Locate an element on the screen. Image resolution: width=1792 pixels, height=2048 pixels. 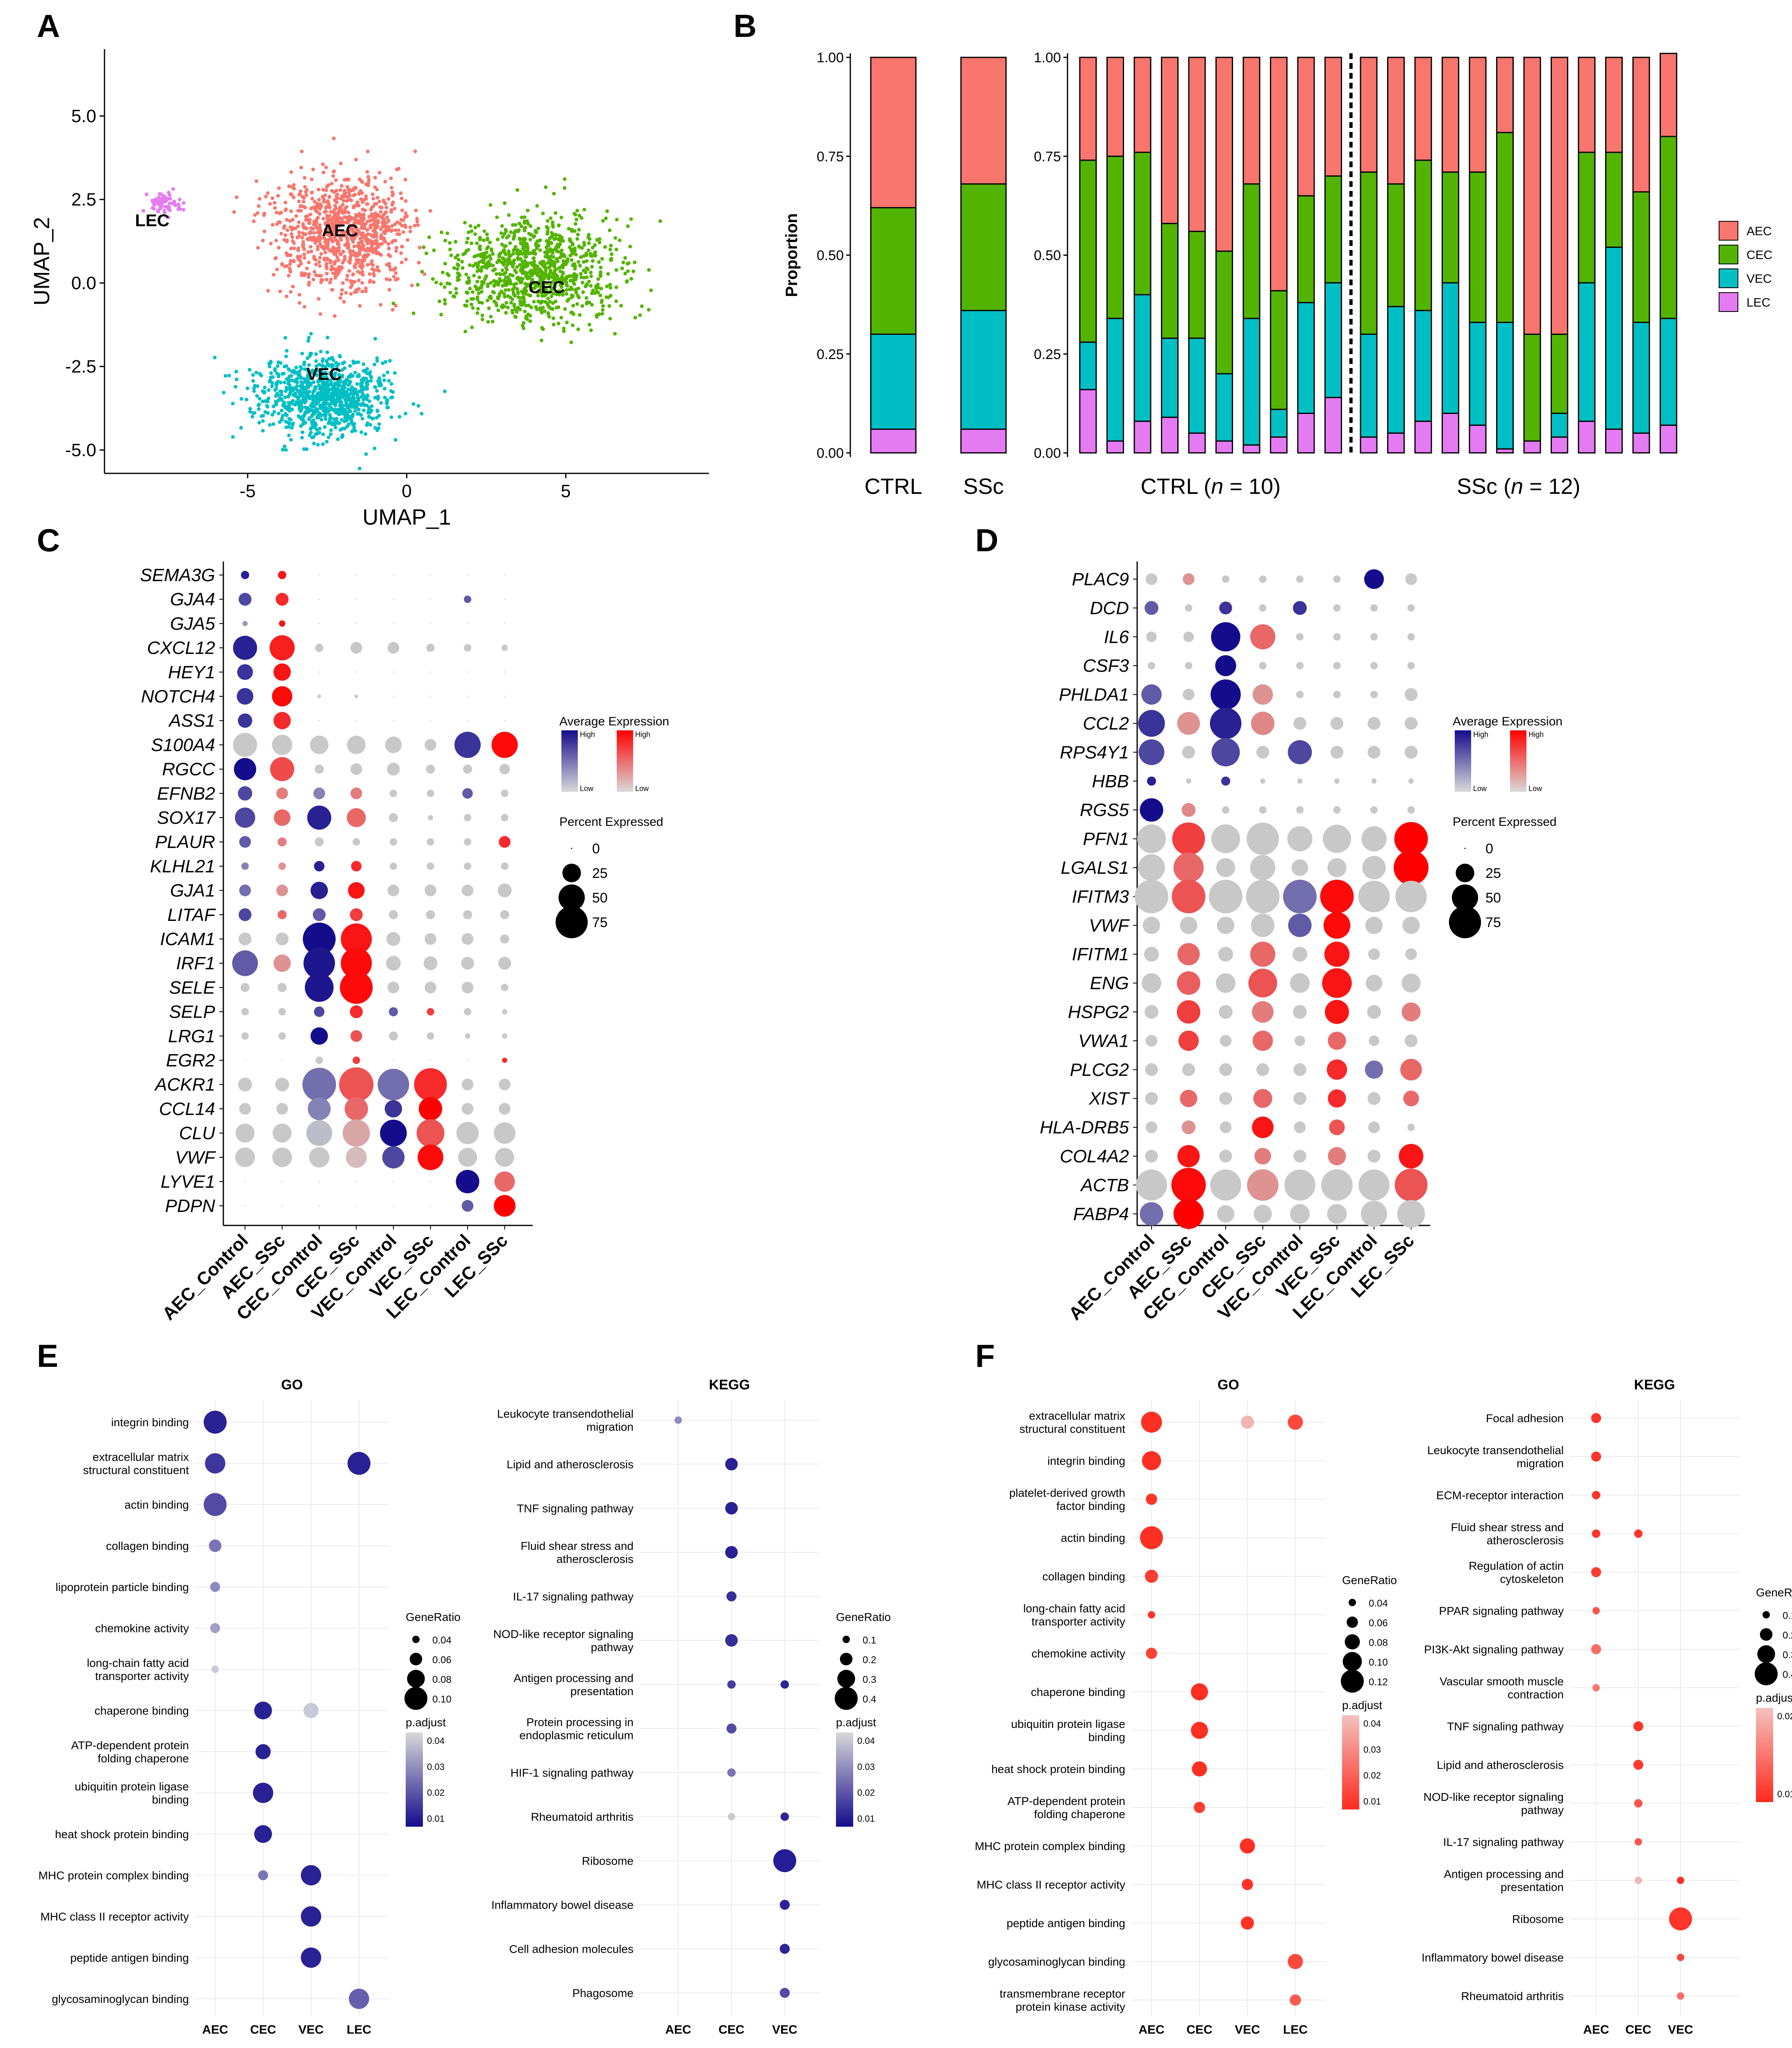
f-kegg-term-label: IL-17 signaling pathway is located at coordinates (1503, 1842).